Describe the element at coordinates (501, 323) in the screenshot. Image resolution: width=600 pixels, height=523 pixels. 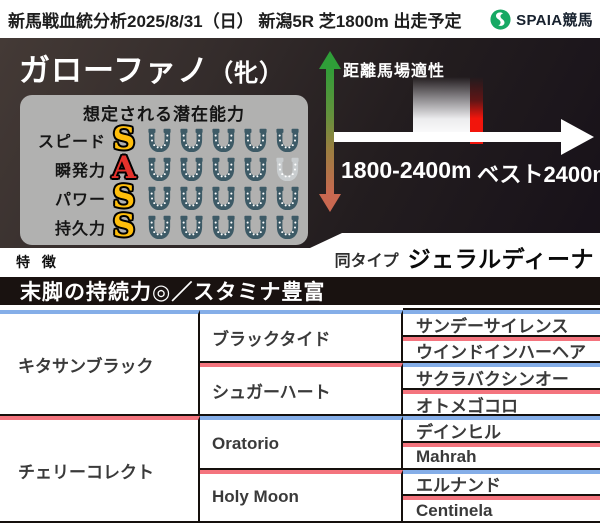
I see `pedigree-cell: サンデーサイレンス` at that location.